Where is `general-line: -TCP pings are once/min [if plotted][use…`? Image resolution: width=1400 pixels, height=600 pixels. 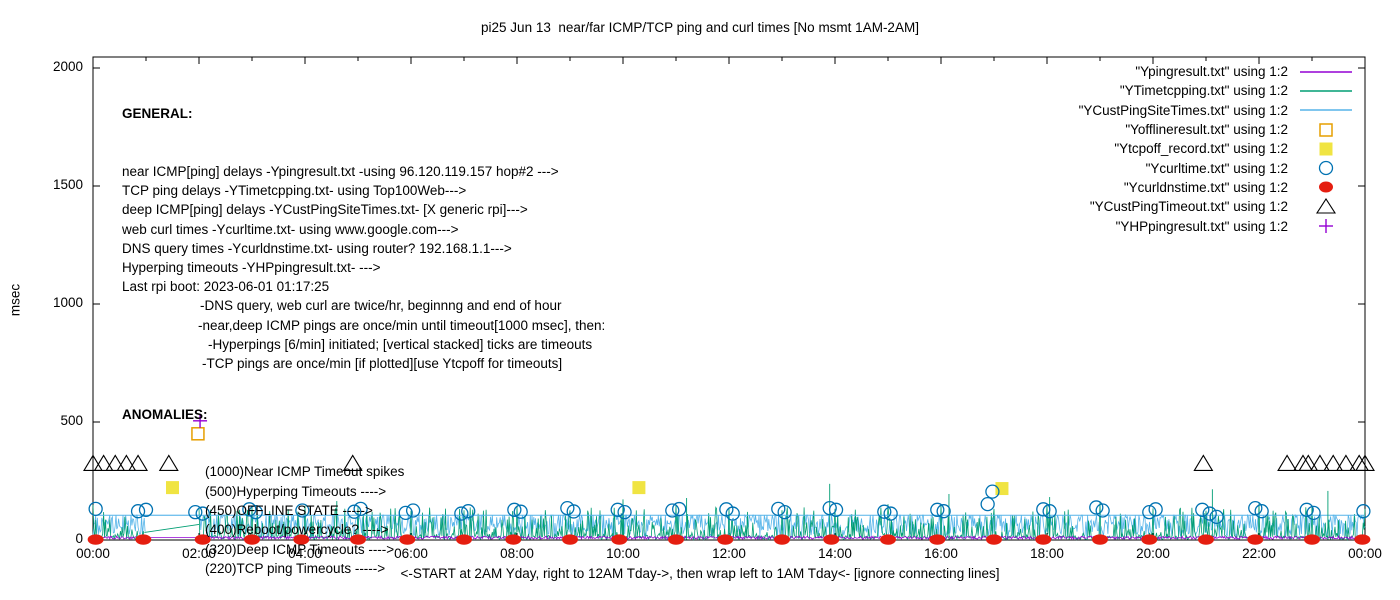
general-line: -TCP pings are once/min [if plotted][use… is located at coordinates (382, 364).